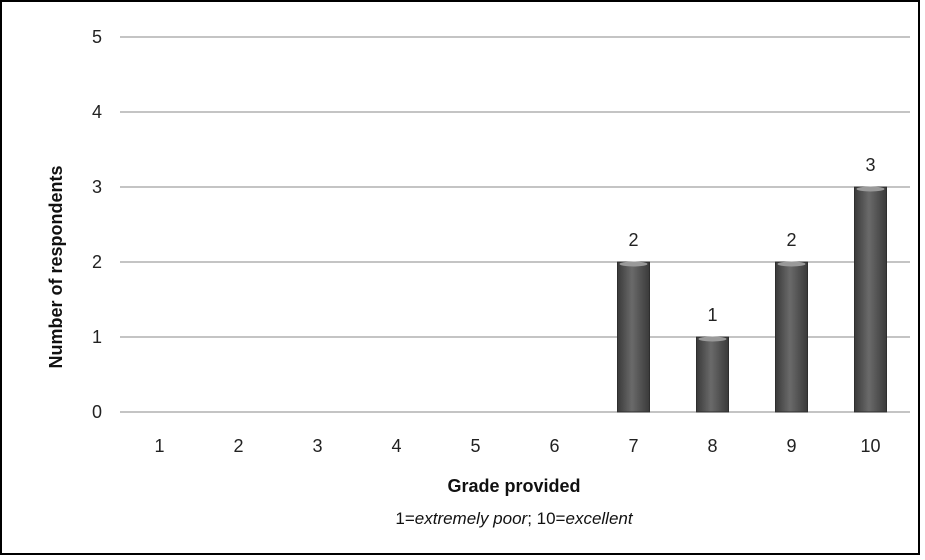  I want to click on x-tick-label: 3, so click(317, 446).